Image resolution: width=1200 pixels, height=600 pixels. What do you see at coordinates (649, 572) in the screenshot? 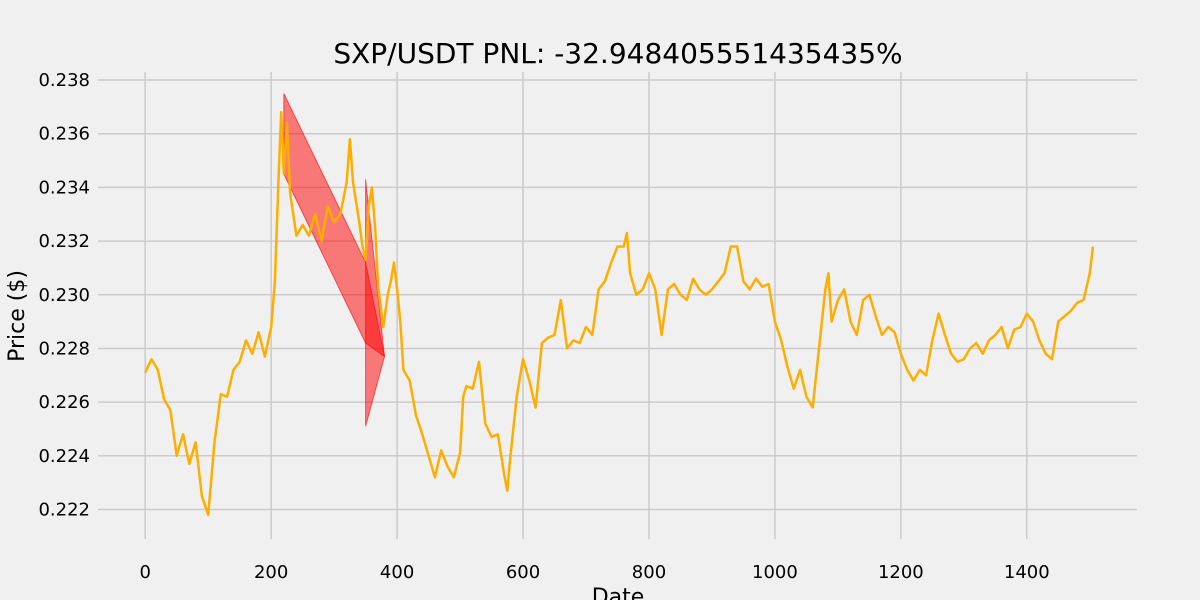
I see `x-tick-label: 800` at bounding box center [649, 572].